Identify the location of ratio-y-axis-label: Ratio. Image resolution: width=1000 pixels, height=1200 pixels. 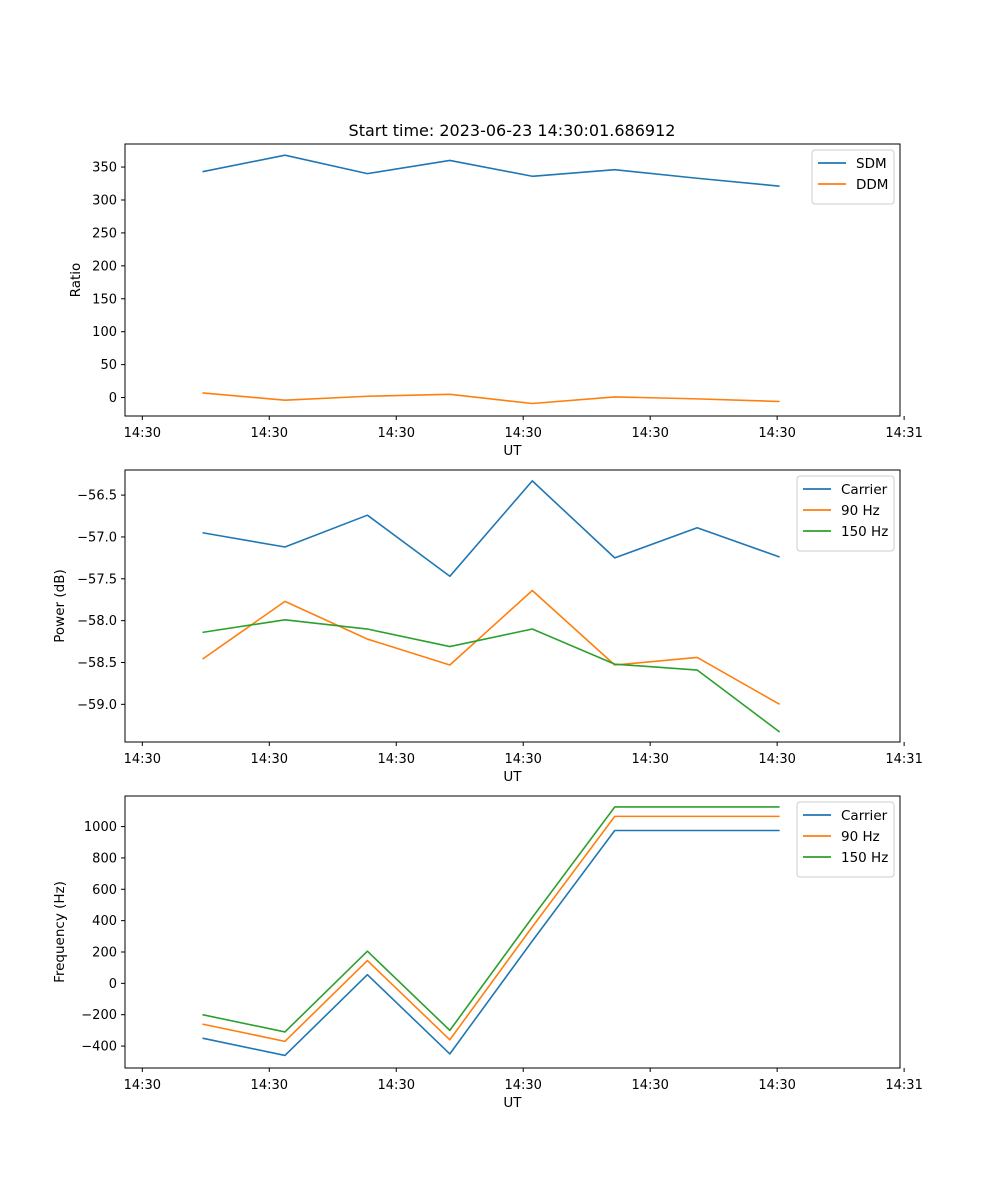
(76, 280).